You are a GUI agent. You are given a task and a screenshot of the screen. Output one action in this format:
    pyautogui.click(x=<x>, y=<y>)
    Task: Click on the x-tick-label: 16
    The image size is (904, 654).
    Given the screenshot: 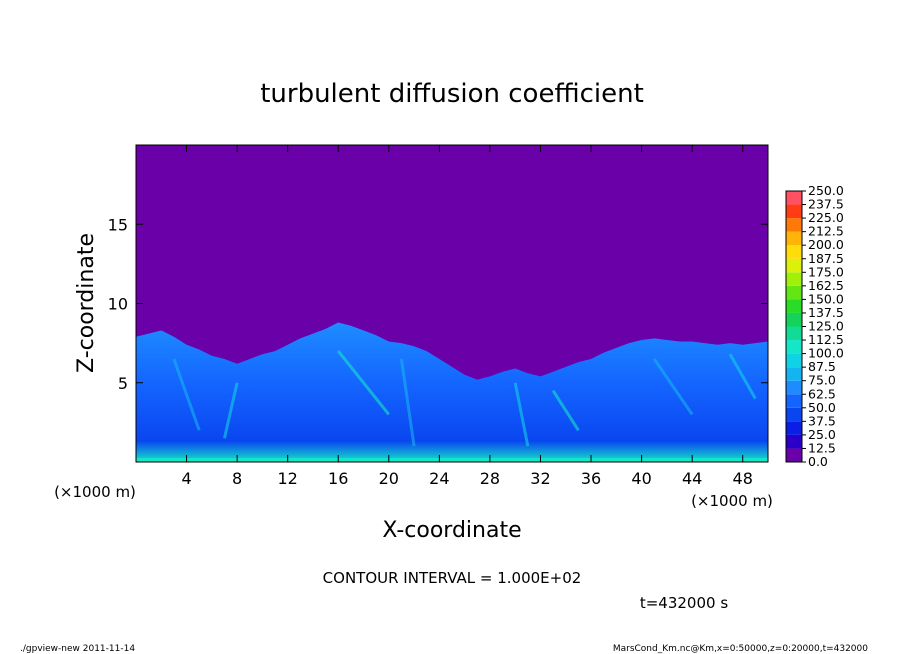 What is the action you would take?
    pyautogui.click(x=338, y=478)
    